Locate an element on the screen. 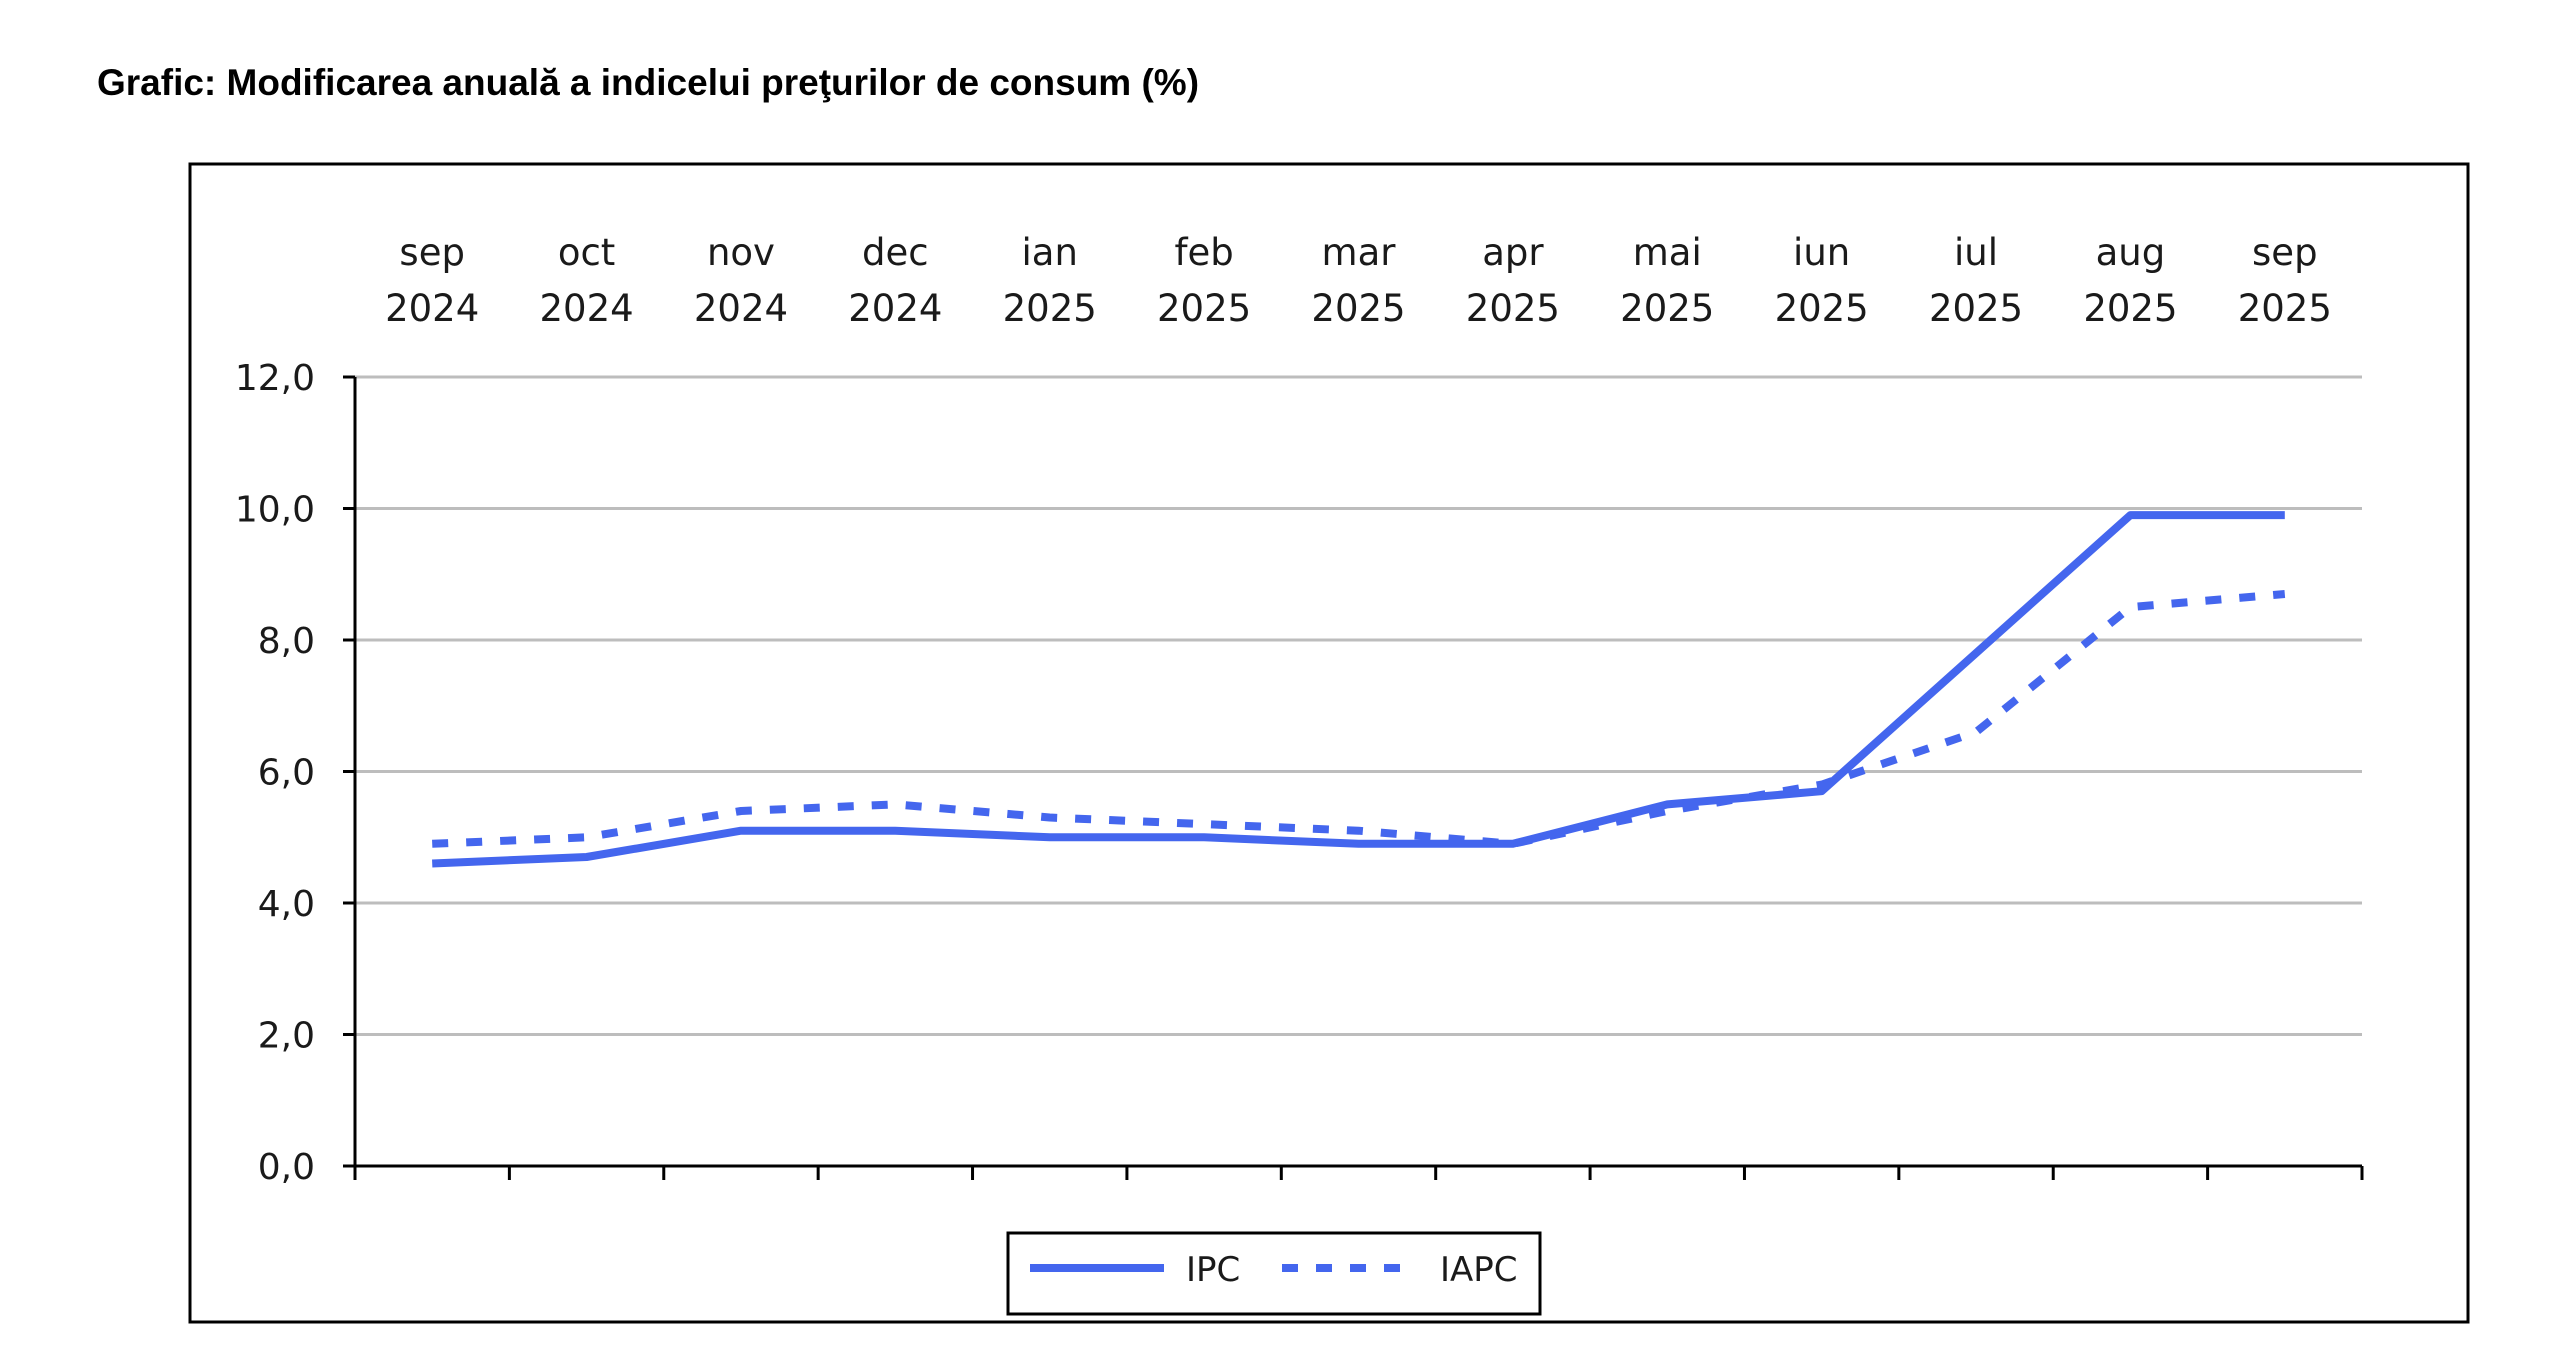 The height and width of the screenshot is (1352, 2560). y-tick-label: 2,0 is located at coordinates (286, 1036).